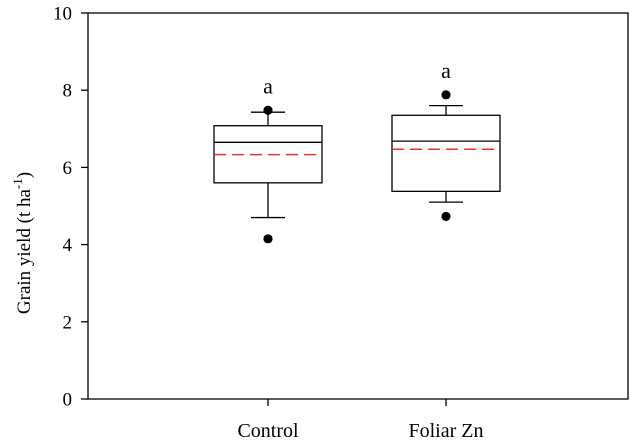  Describe the element at coordinates (446, 430) in the screenshot. I see `x-category-label: Foliar Zn` at that location.